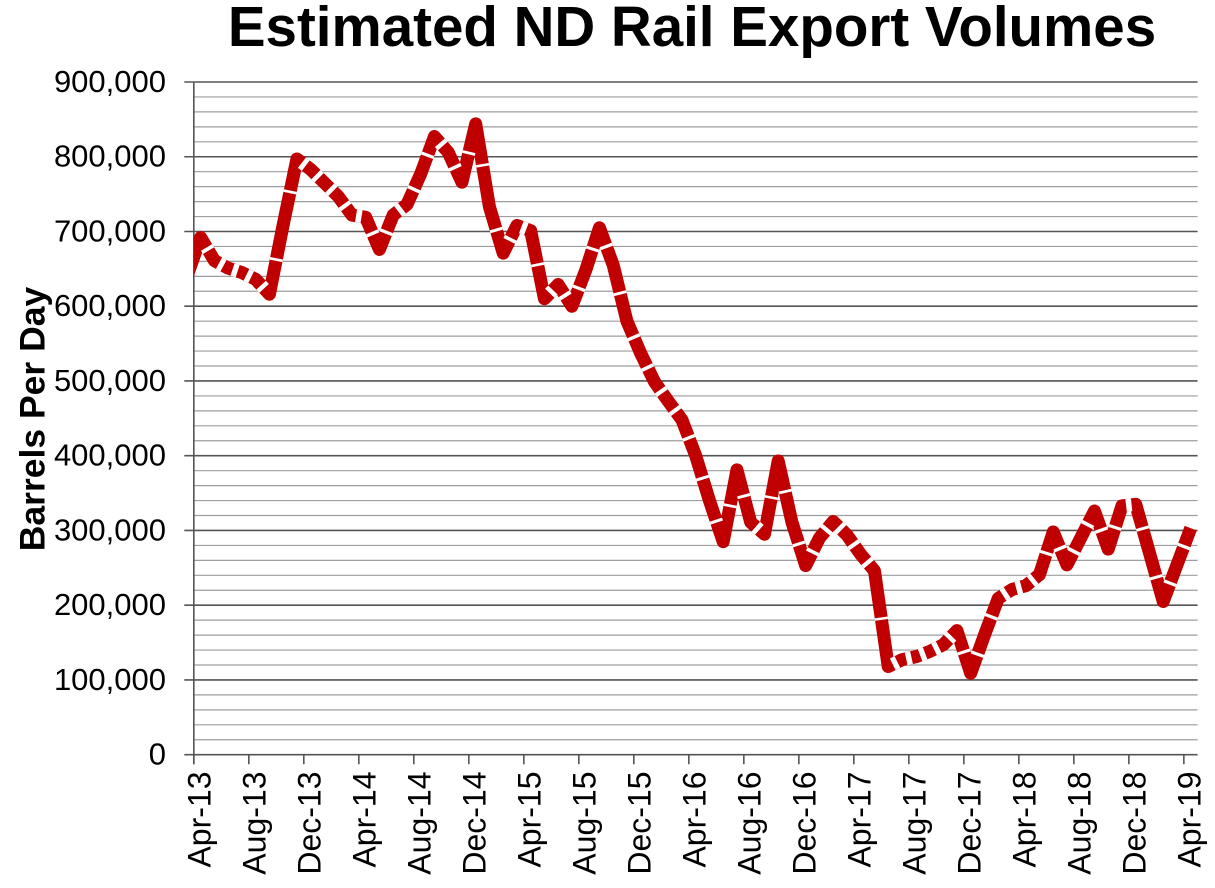 The width and height of the screenshot is (1215, 888). Describe the element at coordinates (692, 29) in the screenshot. I see `svg-text:Estimated ND Rail Export Volum: Estimated ND Rail Export Volumes` at that location.